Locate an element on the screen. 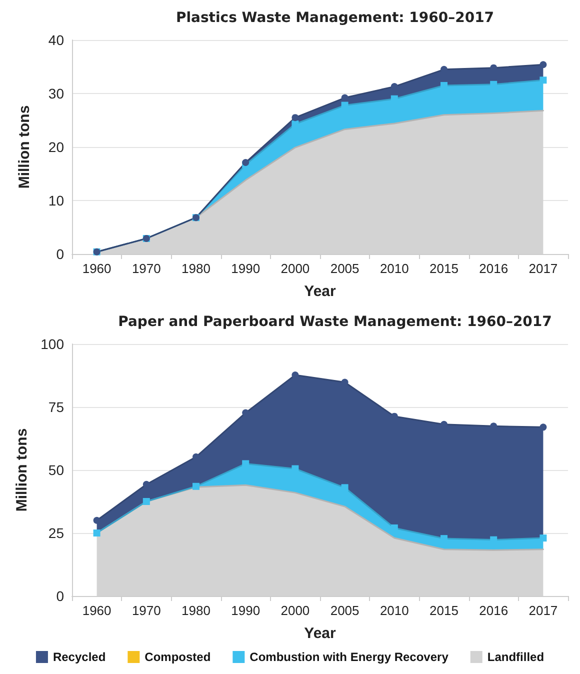 Image resolution: width=580 pixels, height=674 pixels. y-tick-label: 20 is located at coordinates (56, 147).